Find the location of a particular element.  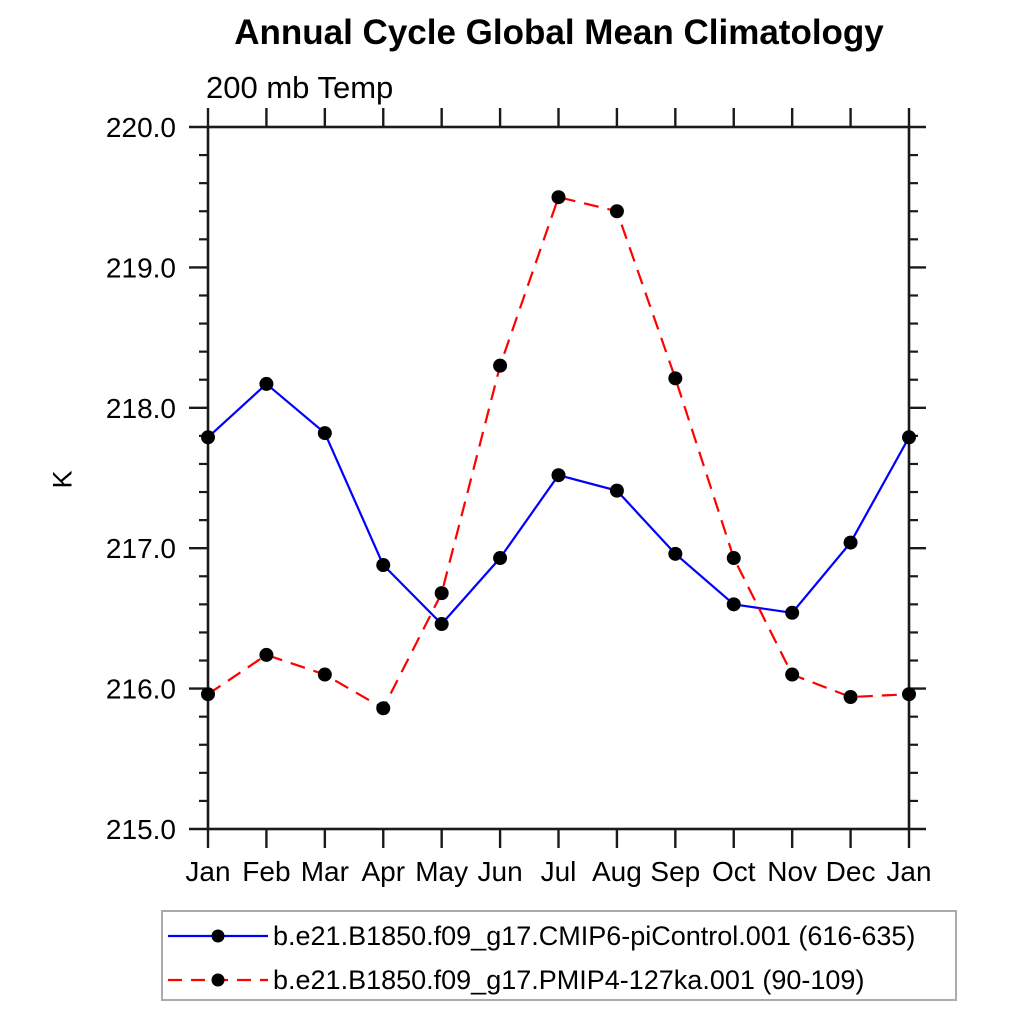

legend-line-sample-dashed is located at coordinates (218, 980).